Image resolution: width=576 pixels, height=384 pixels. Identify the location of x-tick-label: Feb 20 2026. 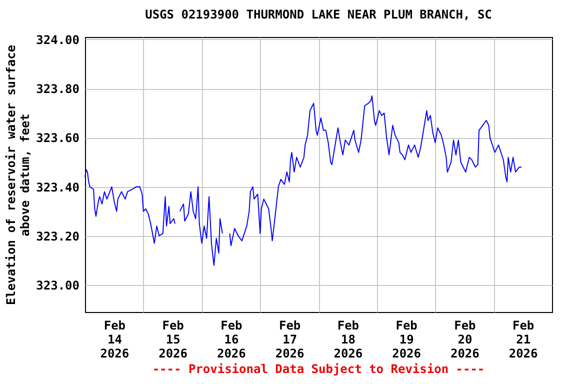
(465, 339).